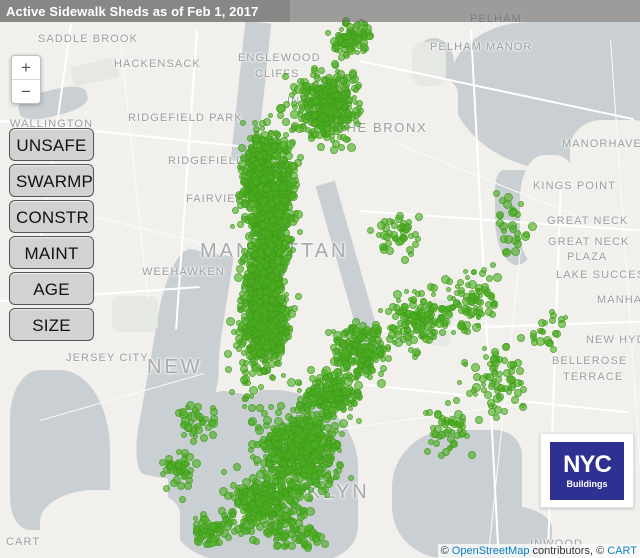  Describe the element at coordinates (185, 118) in the screenshot. I see `map-label: RIDGEFIELD PARK` at that location.